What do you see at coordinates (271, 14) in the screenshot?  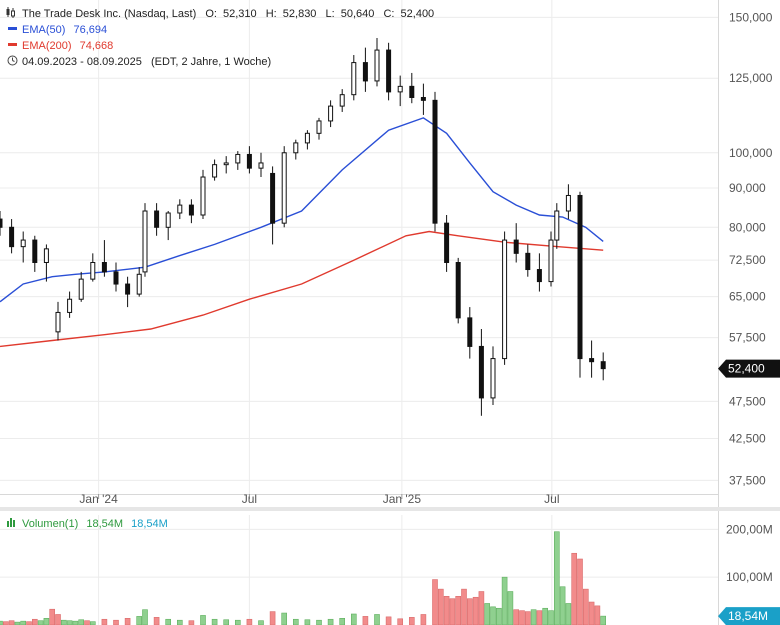 I see `ohlc-high-label: H:` at bounding box center [271, 14].